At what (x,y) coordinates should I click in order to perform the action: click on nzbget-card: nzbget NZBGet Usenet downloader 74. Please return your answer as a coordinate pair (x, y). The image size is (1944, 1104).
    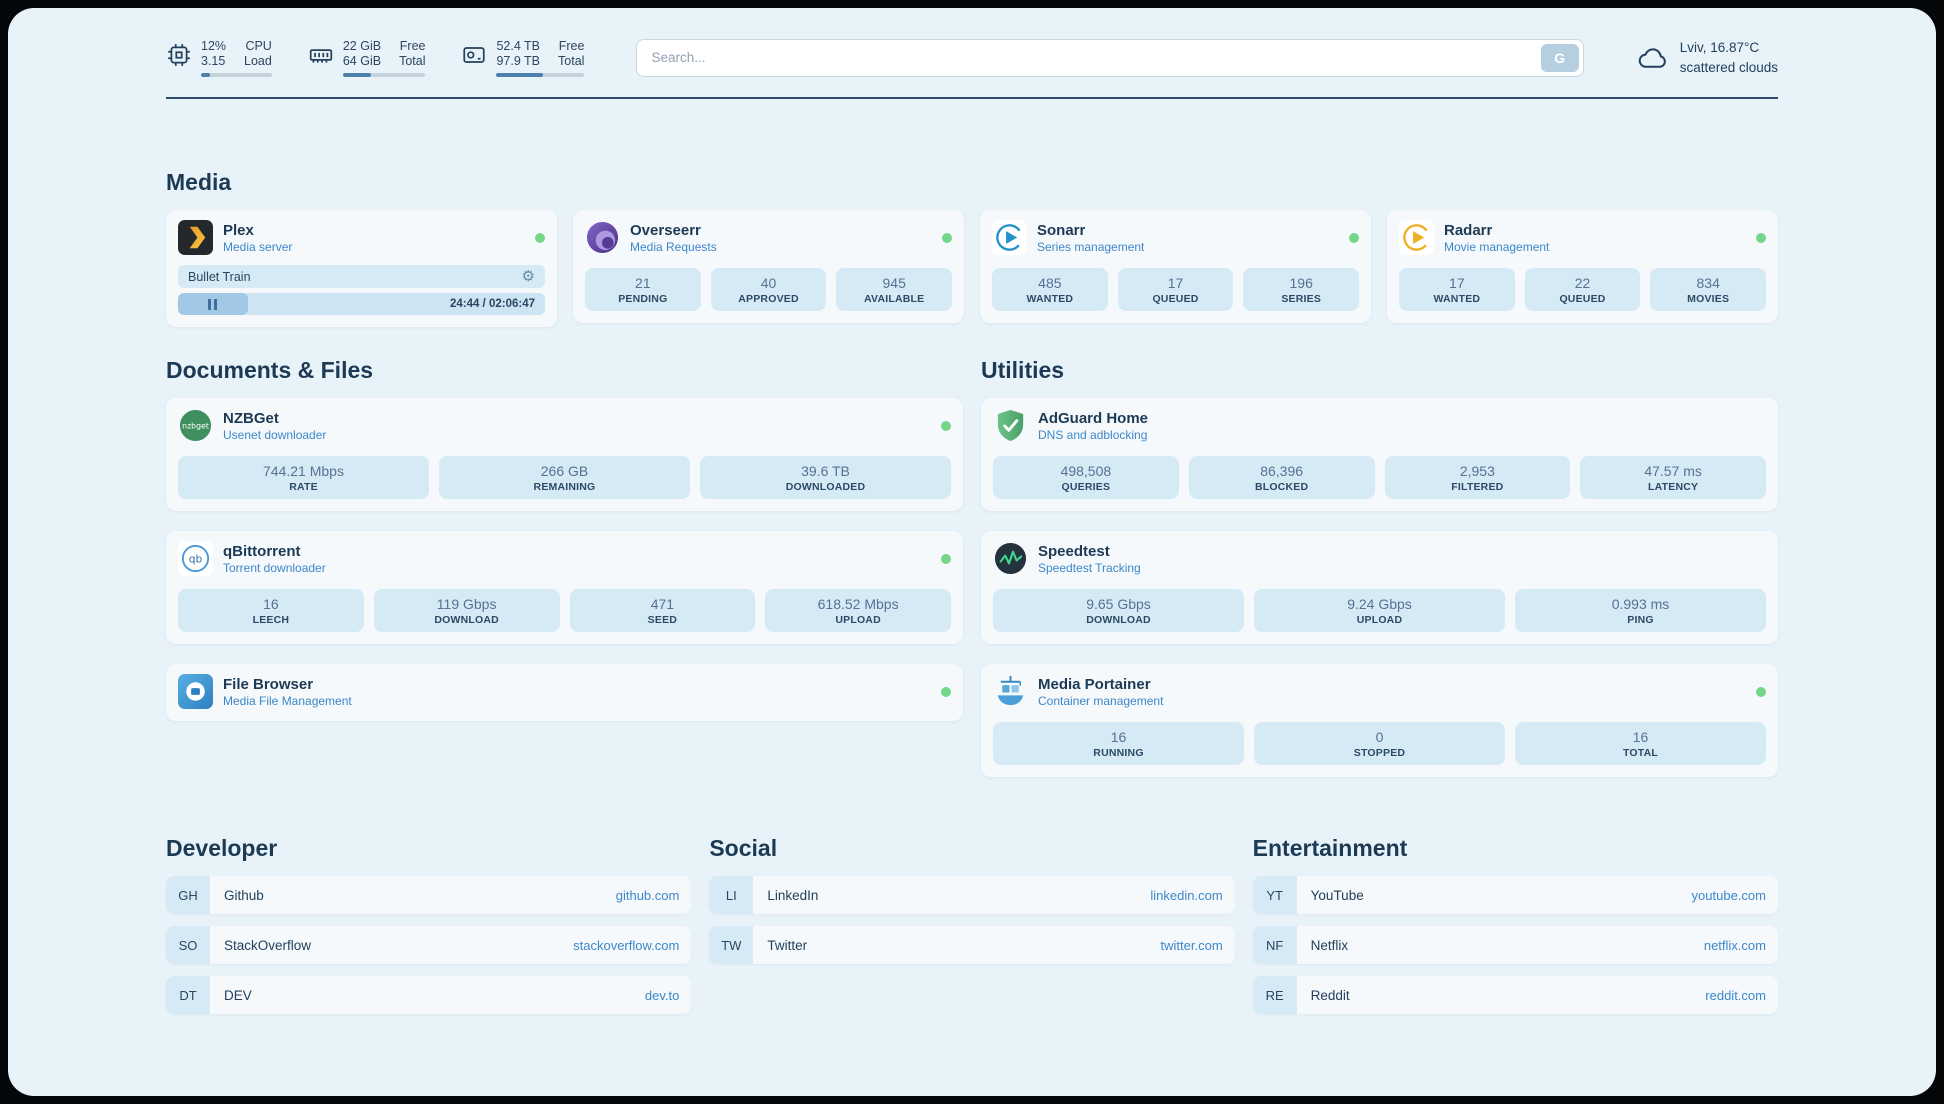
    Looking at the image, I should click on (564, 455).